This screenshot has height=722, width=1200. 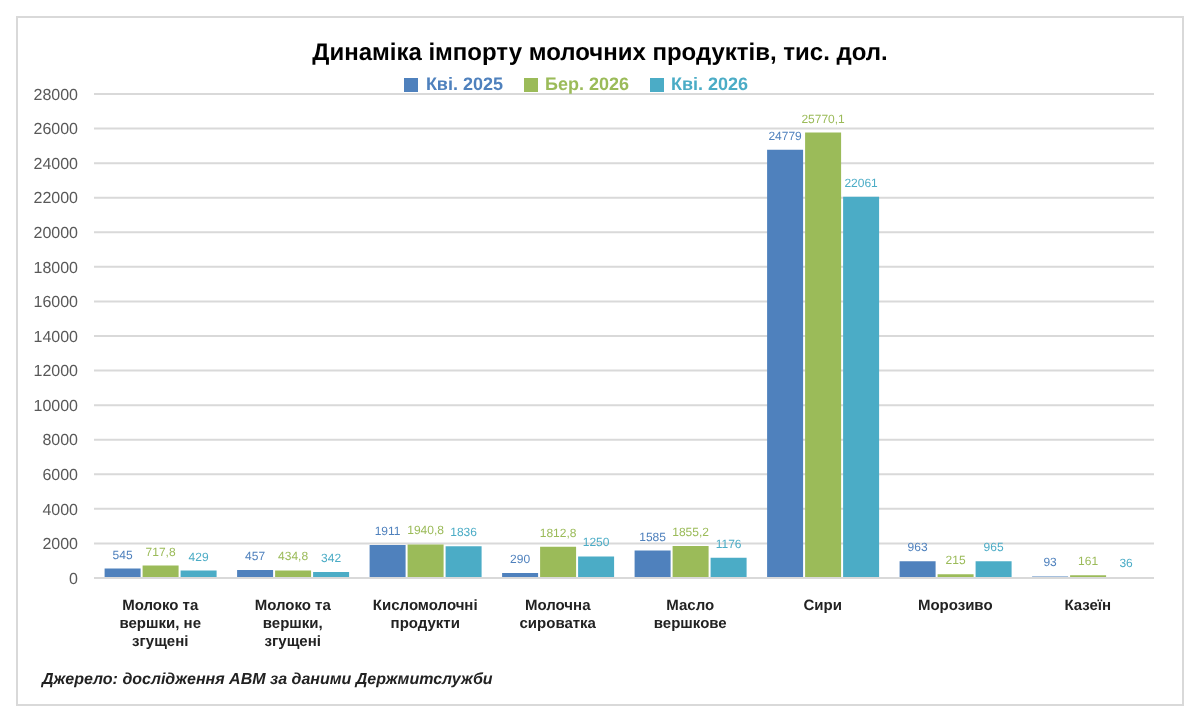 What do you see at coordinates (56, 336) in the screenshot?
I see `y-tick-label: 14000` at bounding box center [56, 336].